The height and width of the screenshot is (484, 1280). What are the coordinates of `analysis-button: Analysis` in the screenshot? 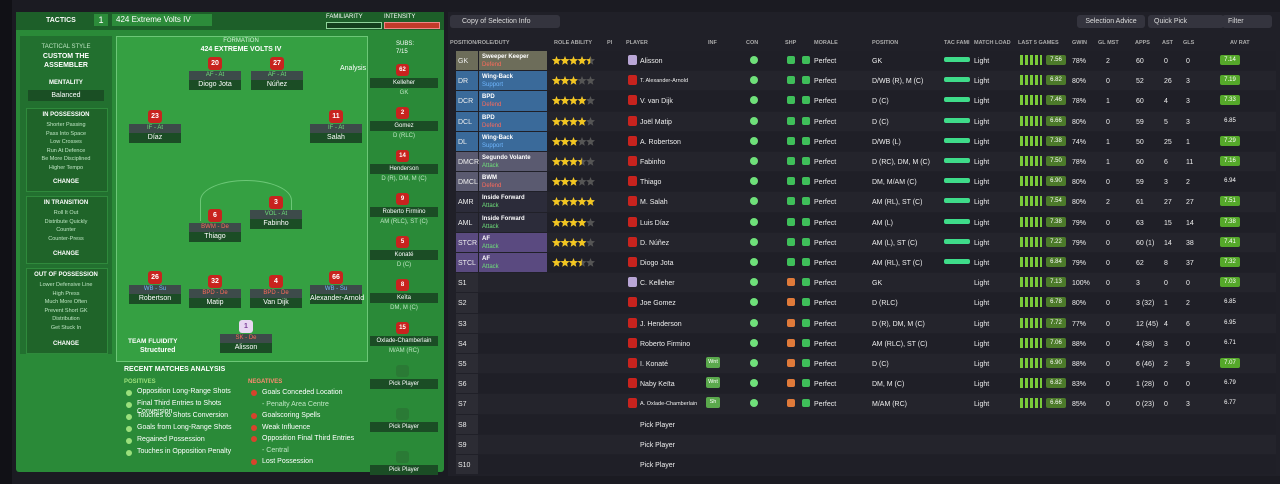 It's located at (353, 68).